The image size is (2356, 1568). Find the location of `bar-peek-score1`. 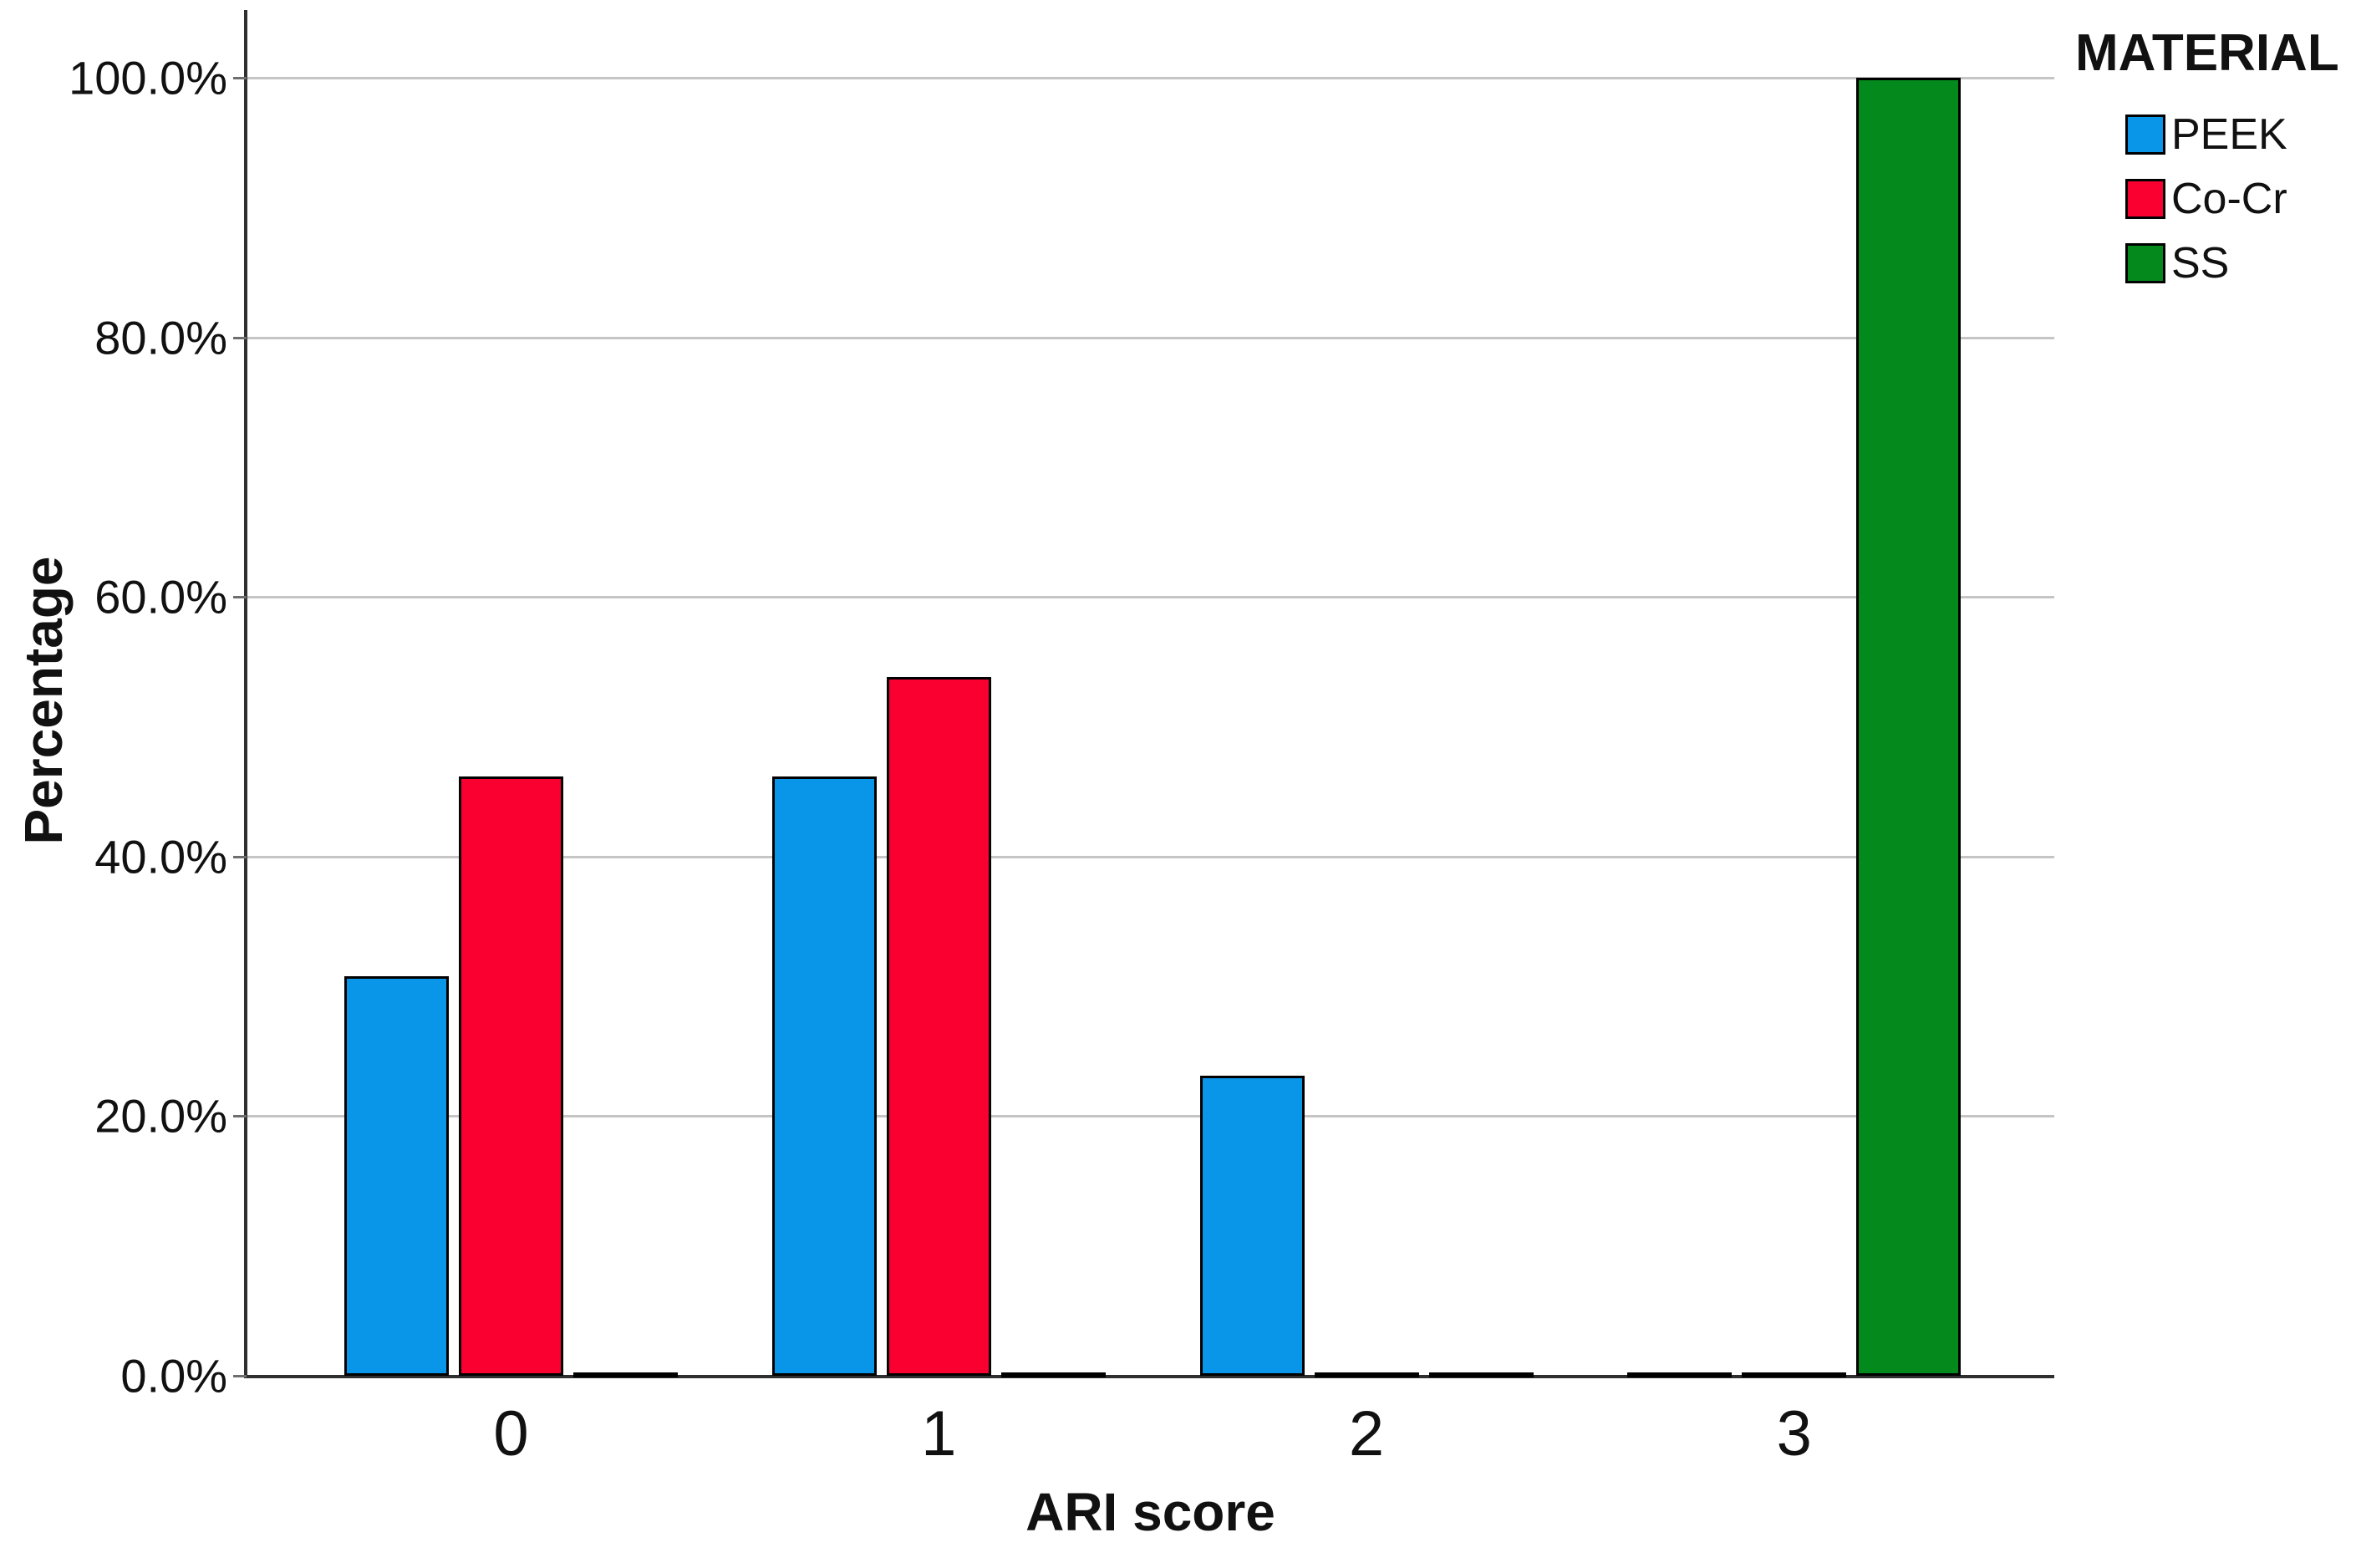

bar-peek-score1 is located at coordinates (824, 1076).